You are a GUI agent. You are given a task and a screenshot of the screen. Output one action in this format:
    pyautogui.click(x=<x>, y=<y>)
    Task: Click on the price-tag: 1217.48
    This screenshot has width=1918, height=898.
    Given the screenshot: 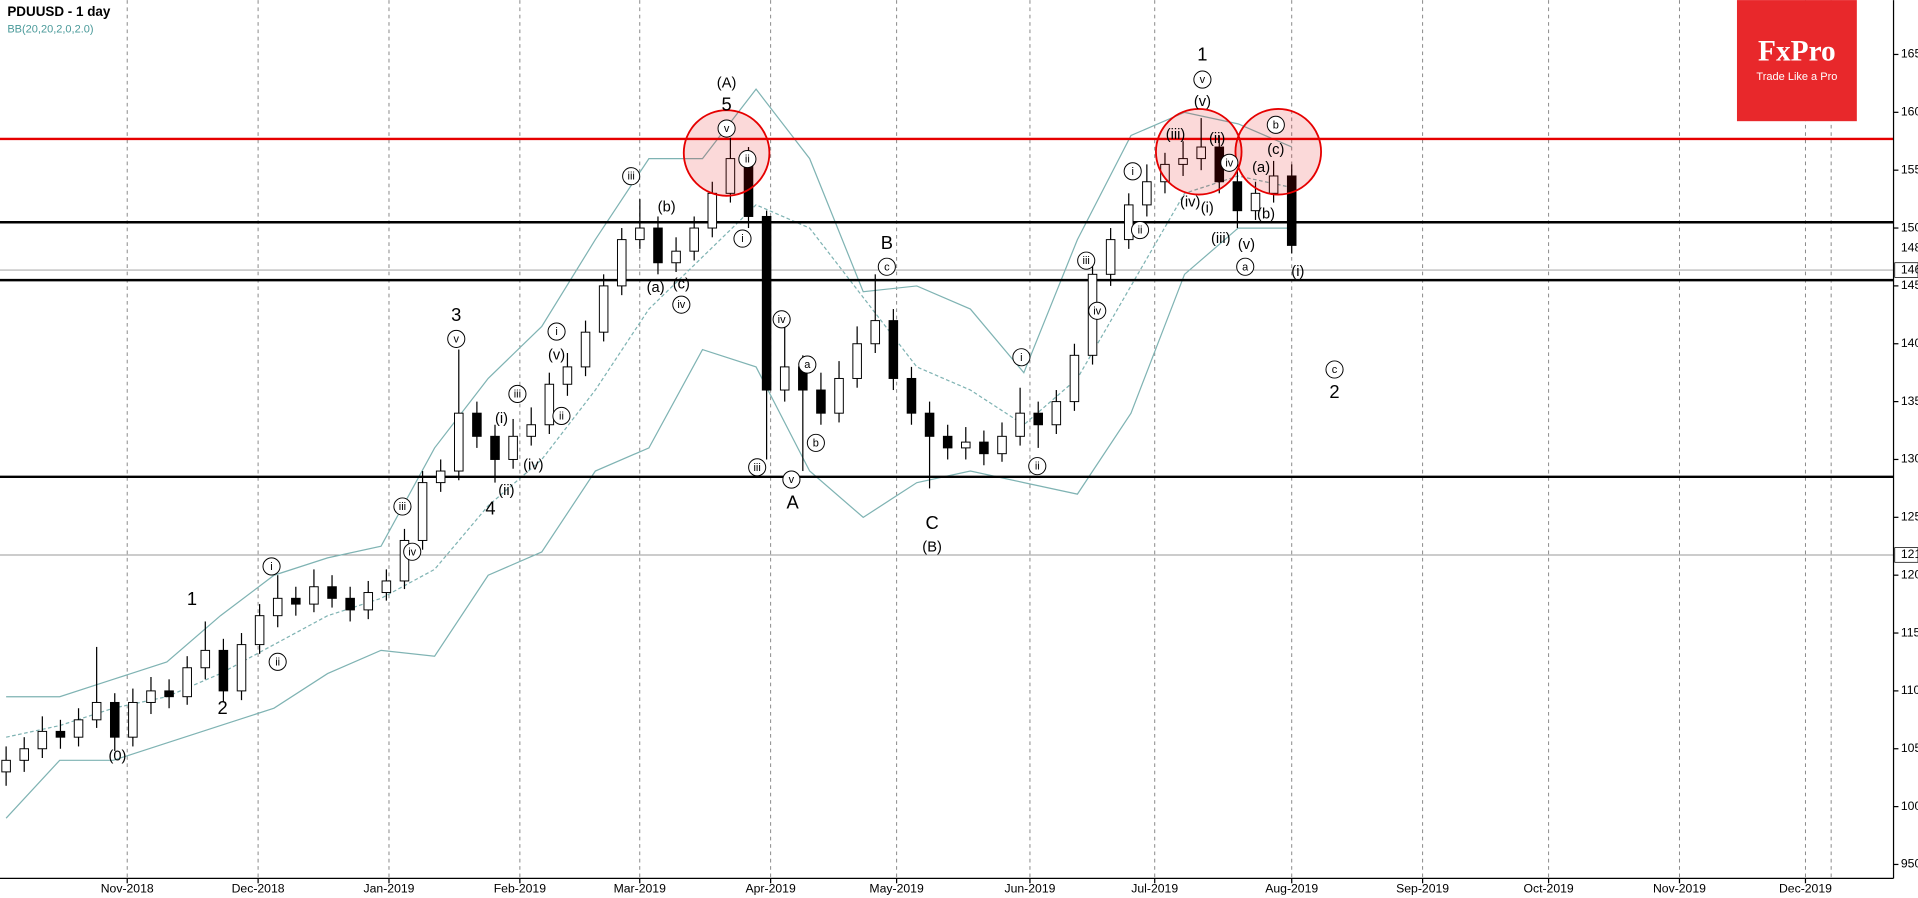 What is the action you would take?
    pyautogui.click(x=1909, y=554)
    